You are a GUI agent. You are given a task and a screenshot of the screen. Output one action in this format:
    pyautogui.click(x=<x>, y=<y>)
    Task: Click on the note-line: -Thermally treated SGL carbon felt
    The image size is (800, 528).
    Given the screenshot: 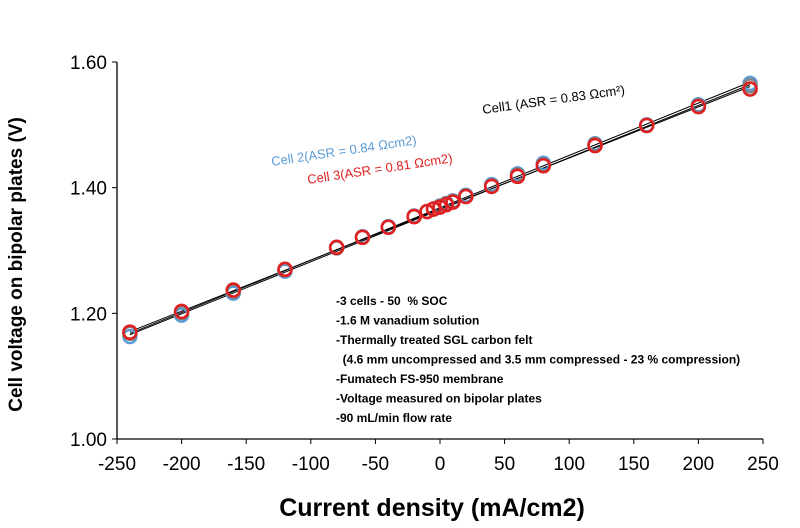 What is the action you would take?
    pyautogui.click(x=434, y=340)
    